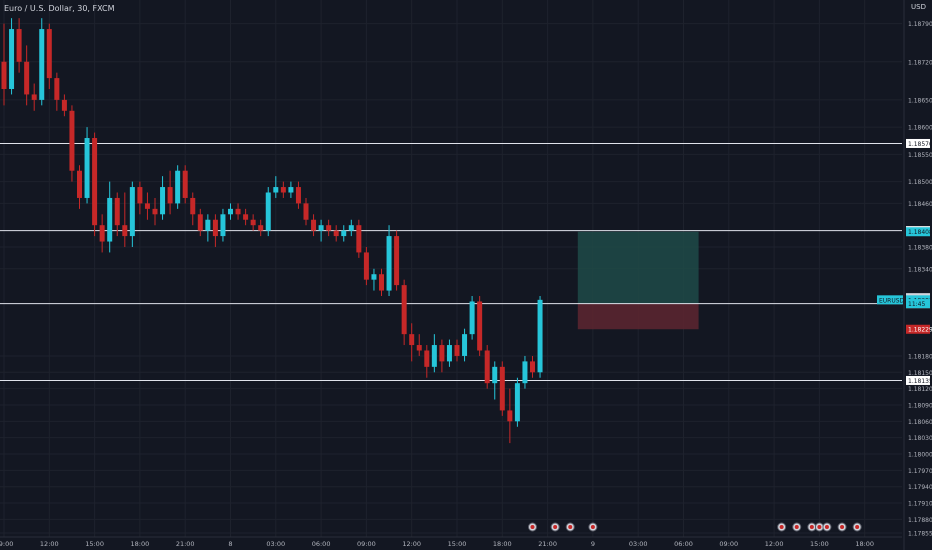 The image size is (932, 550). Describe the element at coordinates (230, 544) in the screenshot. I see `x-tick-label: 8` at that location.